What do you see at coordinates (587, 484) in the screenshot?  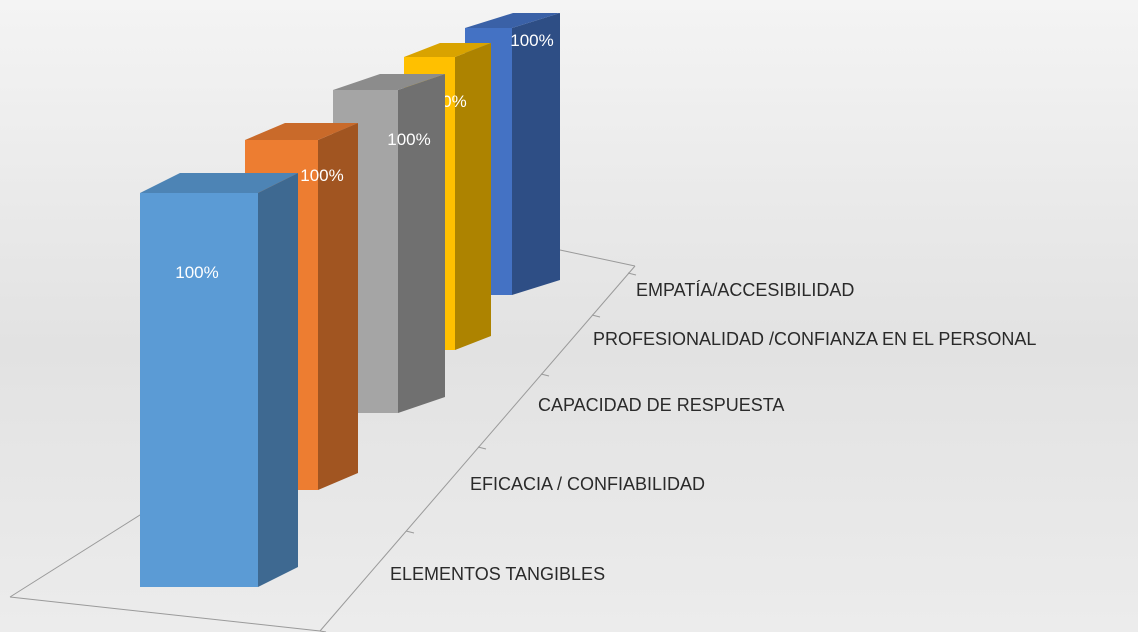 I see `category-label: EFICACIA / CONFIABILIDAD` at bounding box center [587, 484].